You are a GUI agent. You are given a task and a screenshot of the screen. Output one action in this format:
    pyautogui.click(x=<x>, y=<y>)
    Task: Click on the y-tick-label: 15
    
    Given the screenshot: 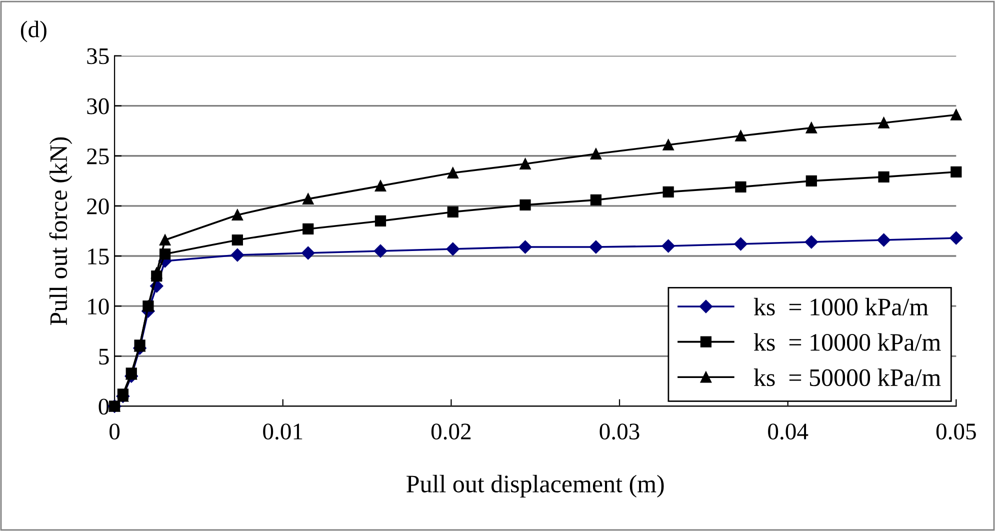 What is the action you would take?
    pyautogui.click(x=98, y=256)
    